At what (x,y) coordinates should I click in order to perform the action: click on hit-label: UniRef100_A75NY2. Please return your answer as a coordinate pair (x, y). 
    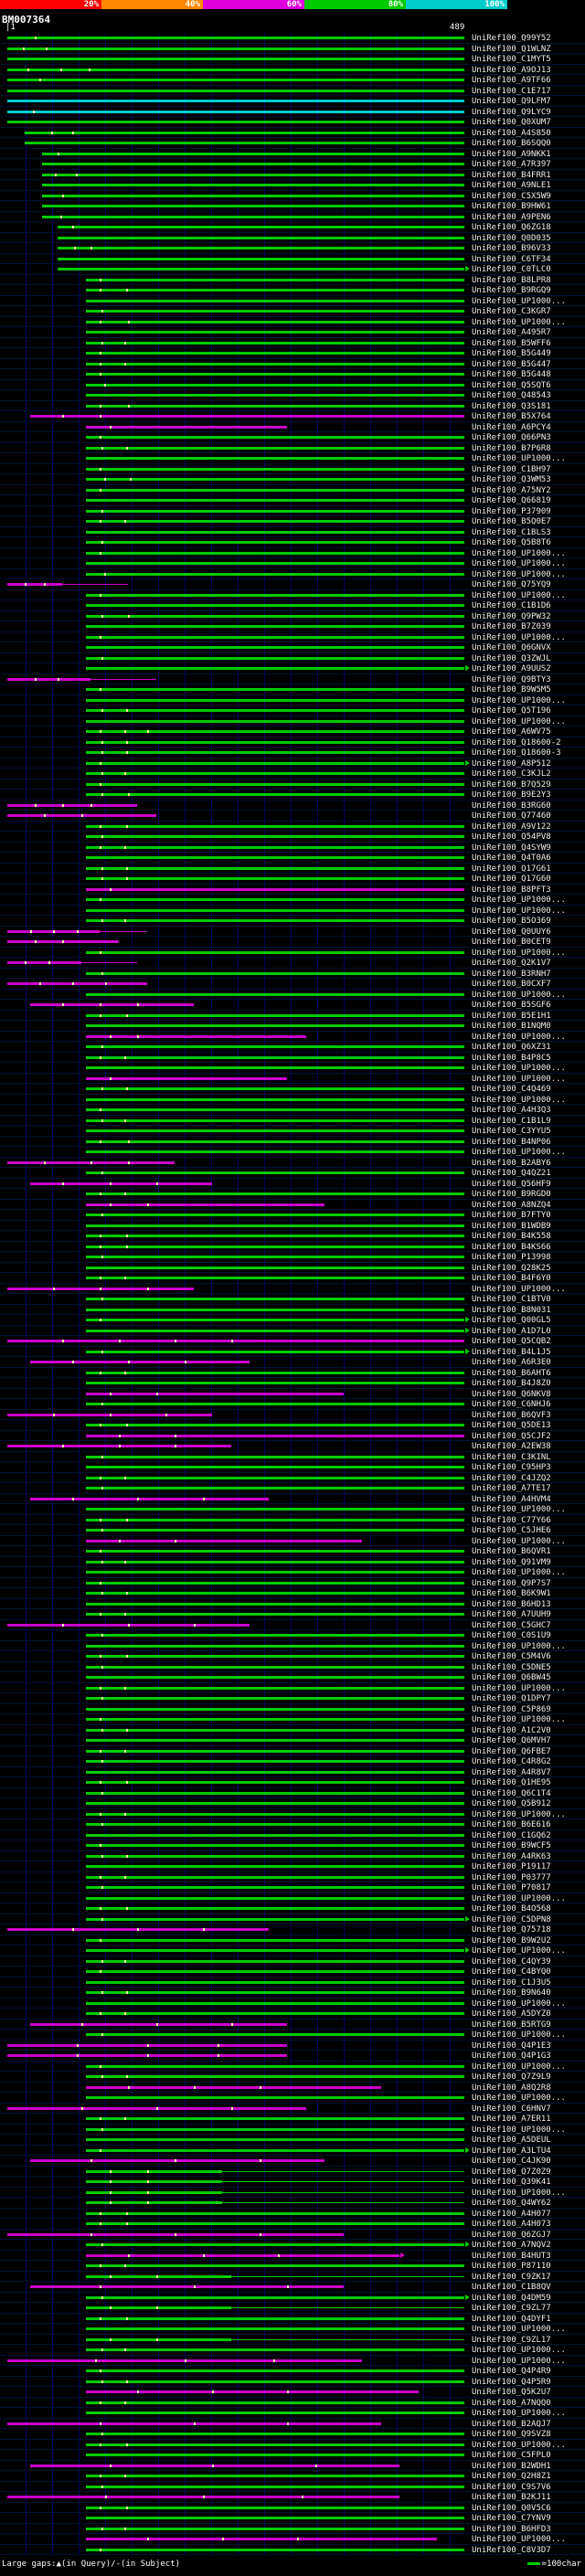
    Looking at the image, I should click on (512, 490).